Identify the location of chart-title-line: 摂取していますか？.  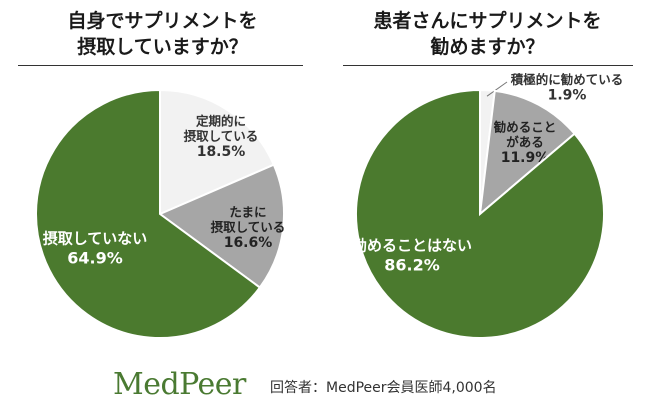
(162, 47).